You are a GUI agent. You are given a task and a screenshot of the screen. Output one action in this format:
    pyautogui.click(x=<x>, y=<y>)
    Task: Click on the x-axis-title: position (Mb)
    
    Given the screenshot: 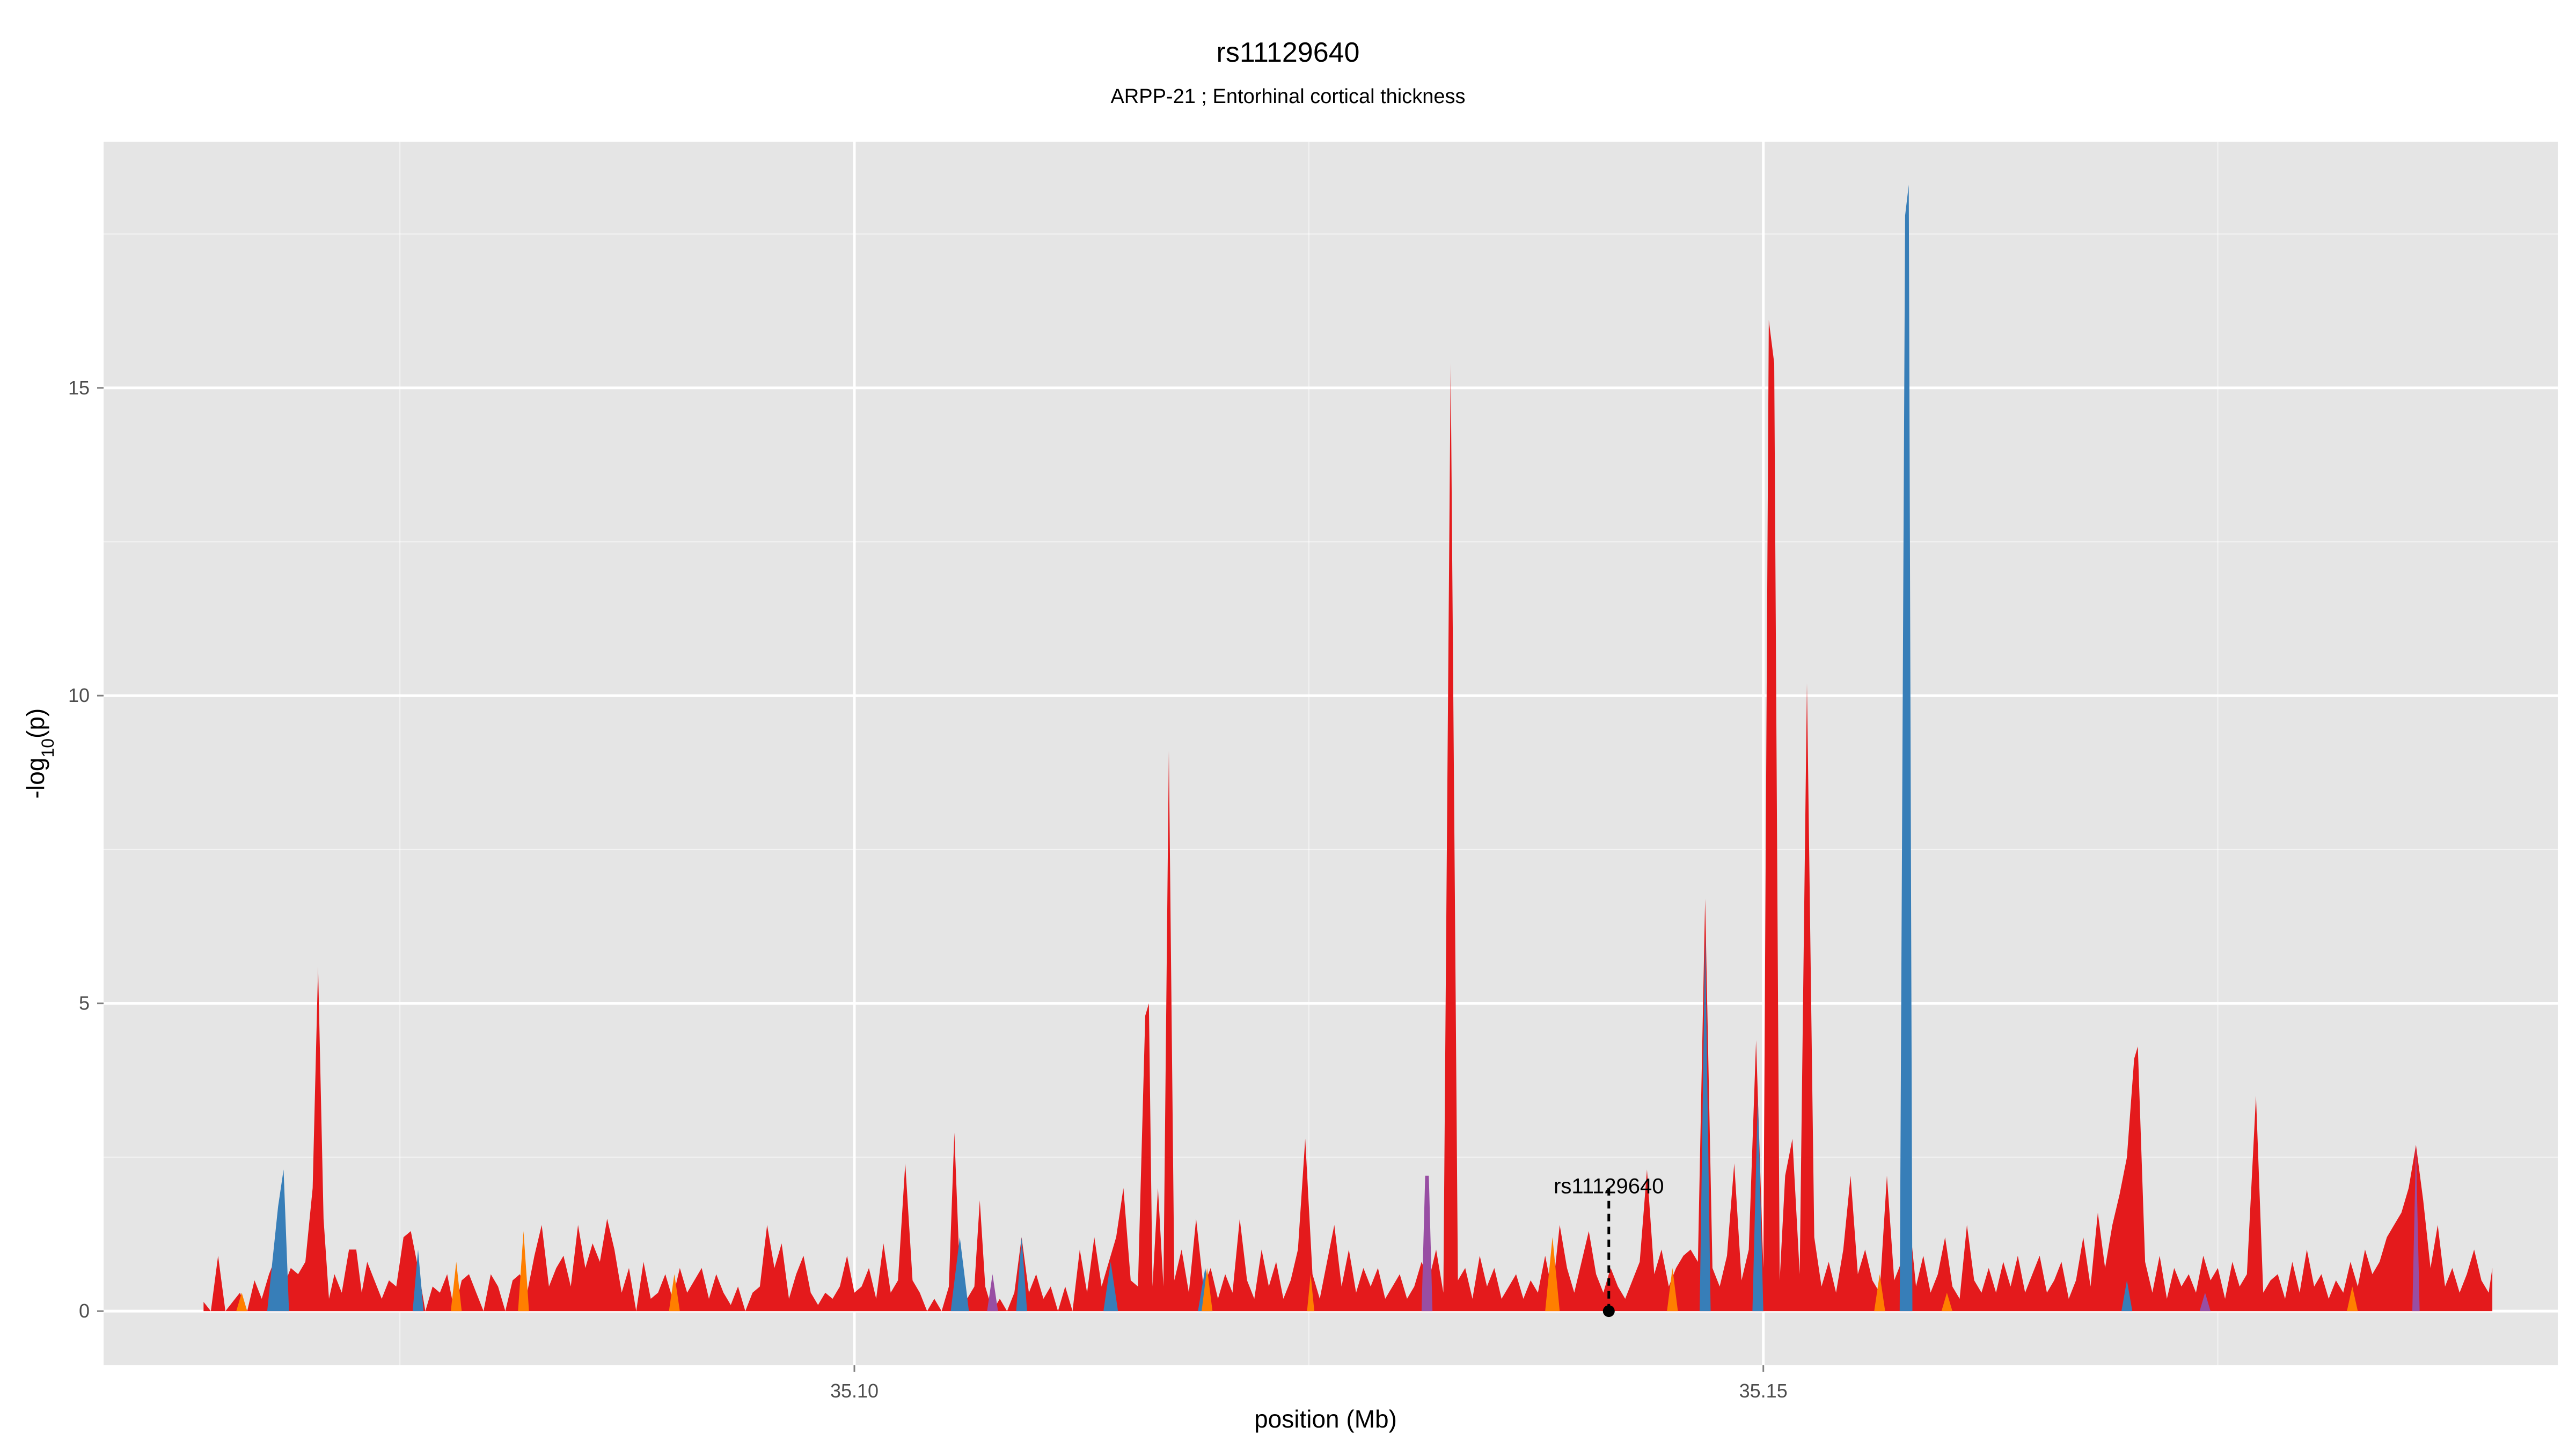 What is the action you would take?
    pyautogui.click(x=1325, y=1419)
    